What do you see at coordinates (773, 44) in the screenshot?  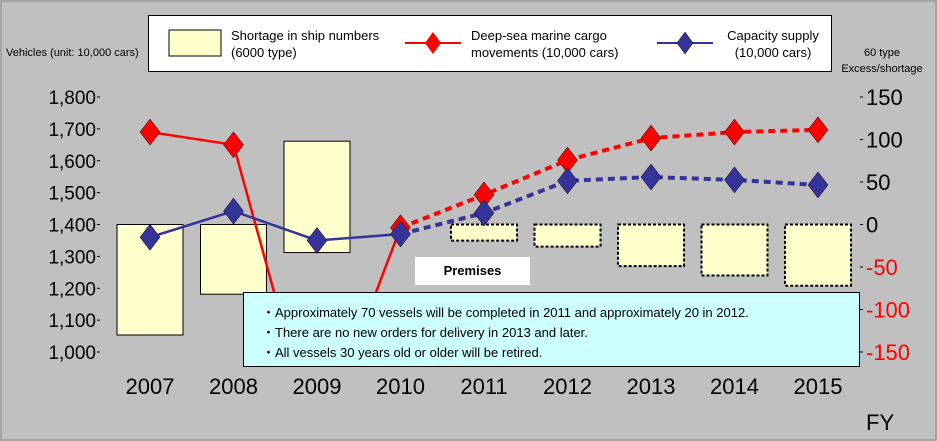 I see `legend-label: Capacity supply (10,000 cars)` at bounding box center [773, 44].